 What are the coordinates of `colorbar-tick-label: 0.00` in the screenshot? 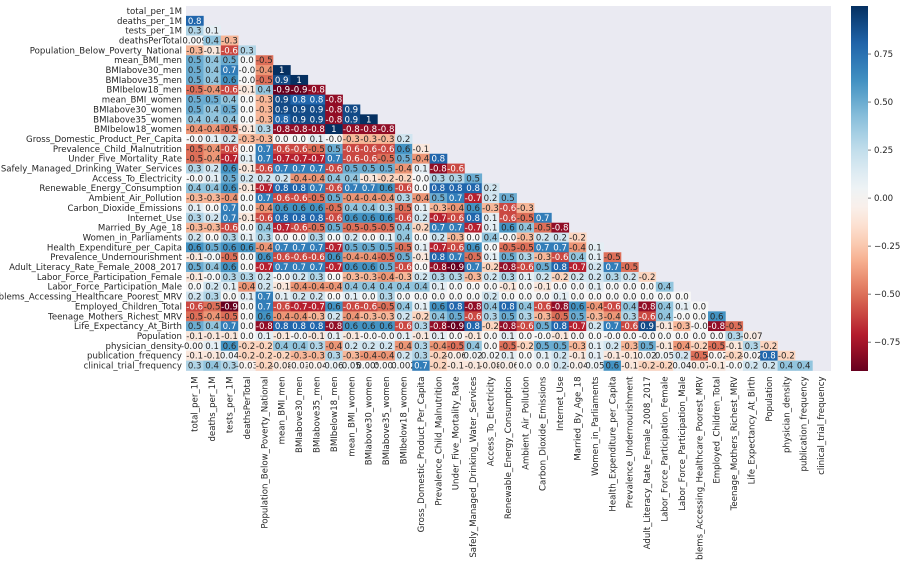 It's located at (883, 199).